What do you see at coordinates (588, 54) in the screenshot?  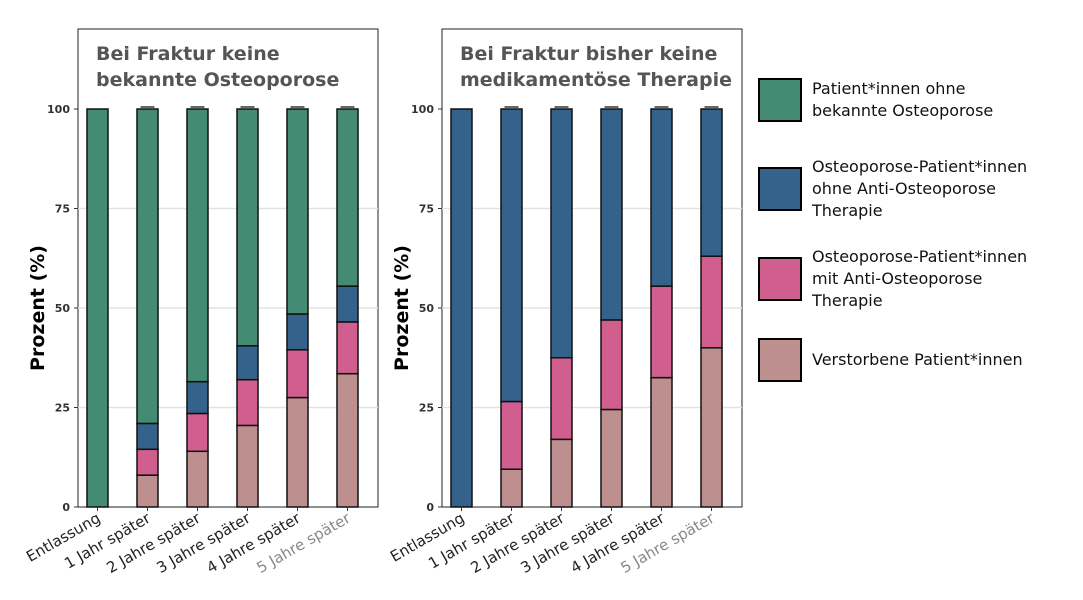 I see `chart-title: Bei Fraktur bisher keine` at bounding box center [588, 54].